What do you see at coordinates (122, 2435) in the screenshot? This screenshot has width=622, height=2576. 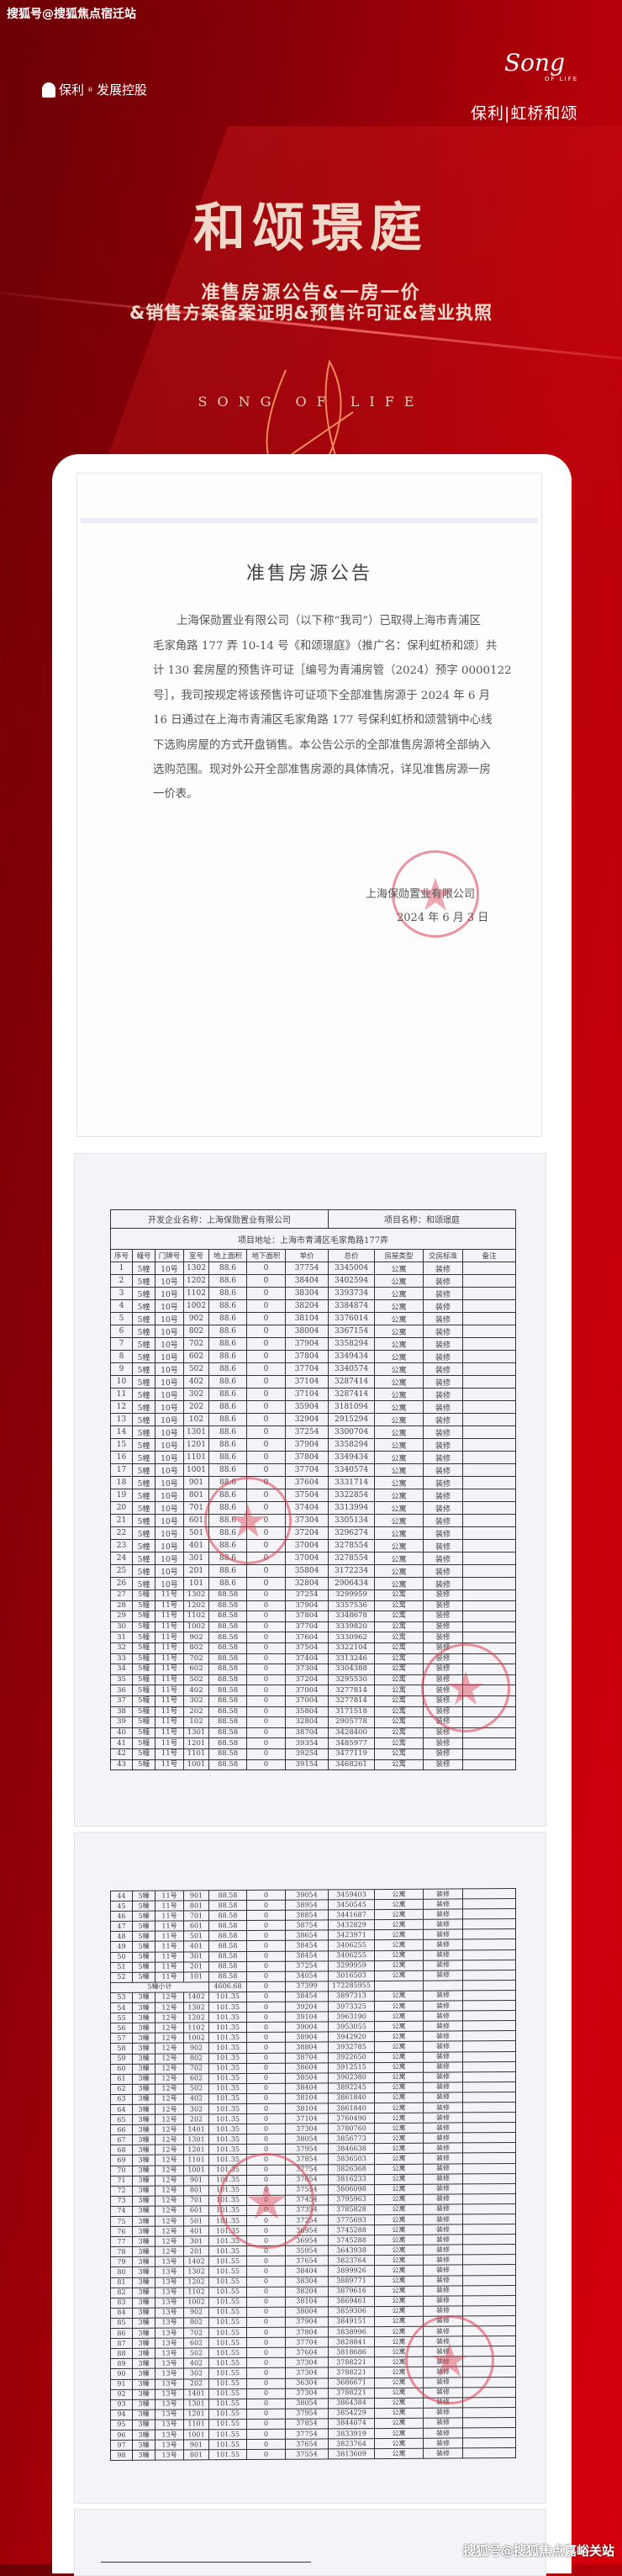 I see `table-cell: 96` at bounding box center [122, 2435].